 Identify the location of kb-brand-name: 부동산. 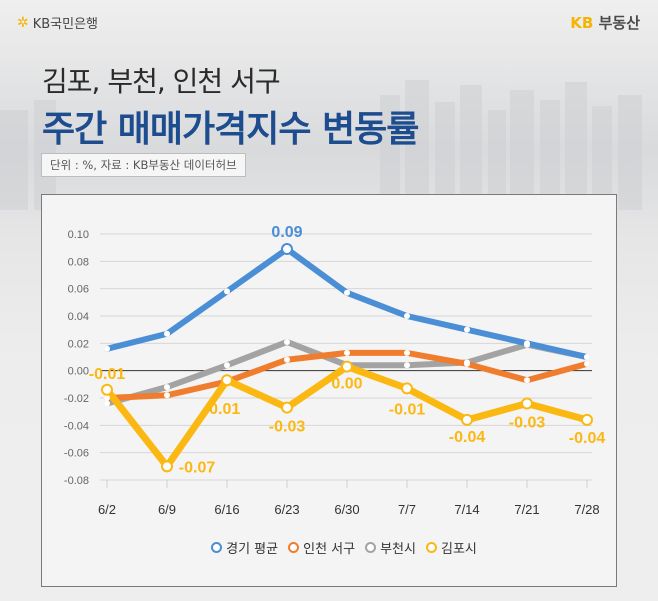
(619, 23).